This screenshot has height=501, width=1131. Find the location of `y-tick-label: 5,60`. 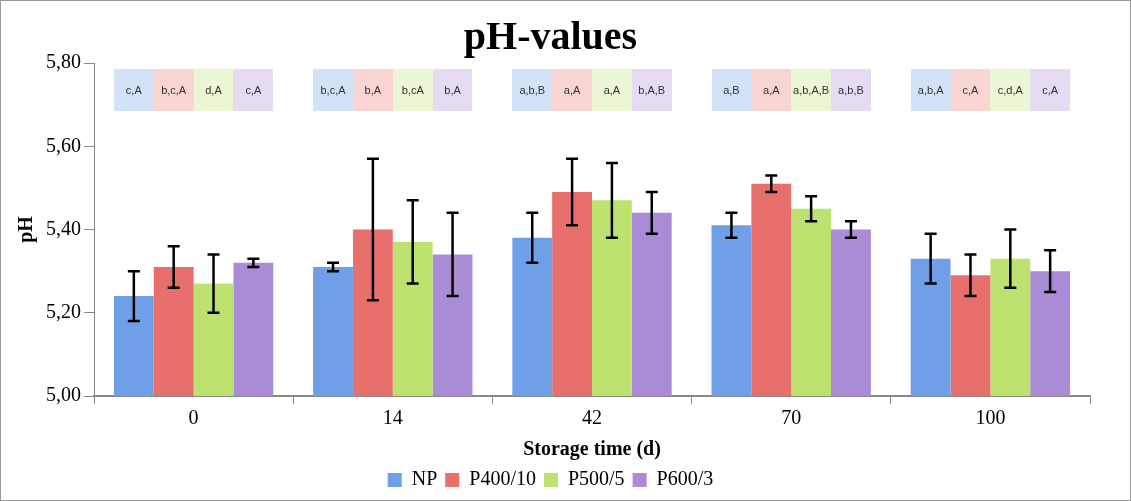

y-tick-label: 5,60 is located at coordinates (63, 144).